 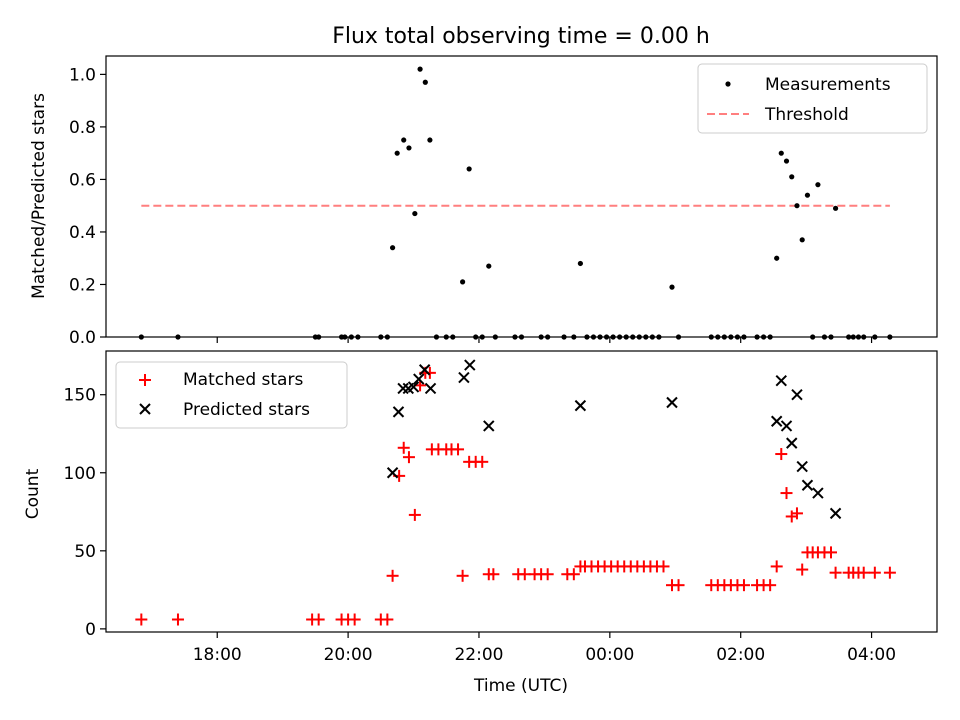 I want to click on bottom-y-tick-label: 100, so click(x=80, y=474).